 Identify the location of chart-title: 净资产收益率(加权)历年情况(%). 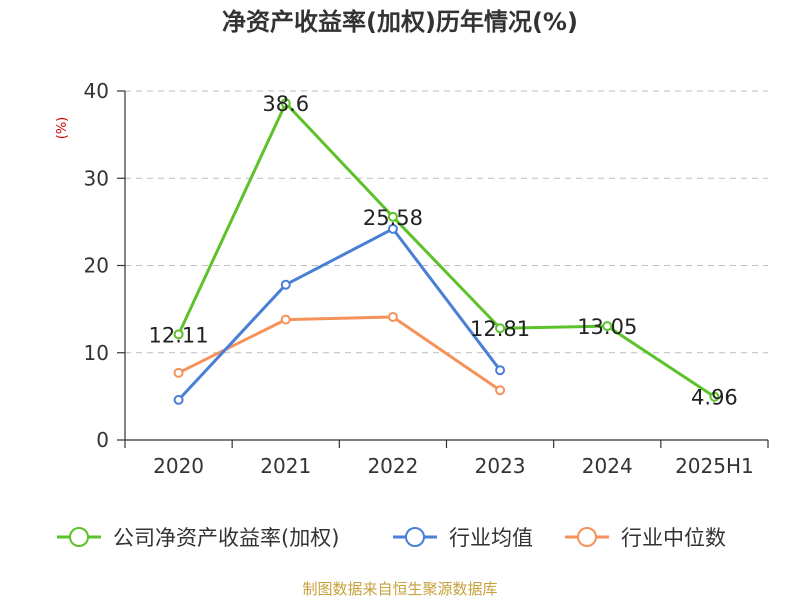
(400, 22).